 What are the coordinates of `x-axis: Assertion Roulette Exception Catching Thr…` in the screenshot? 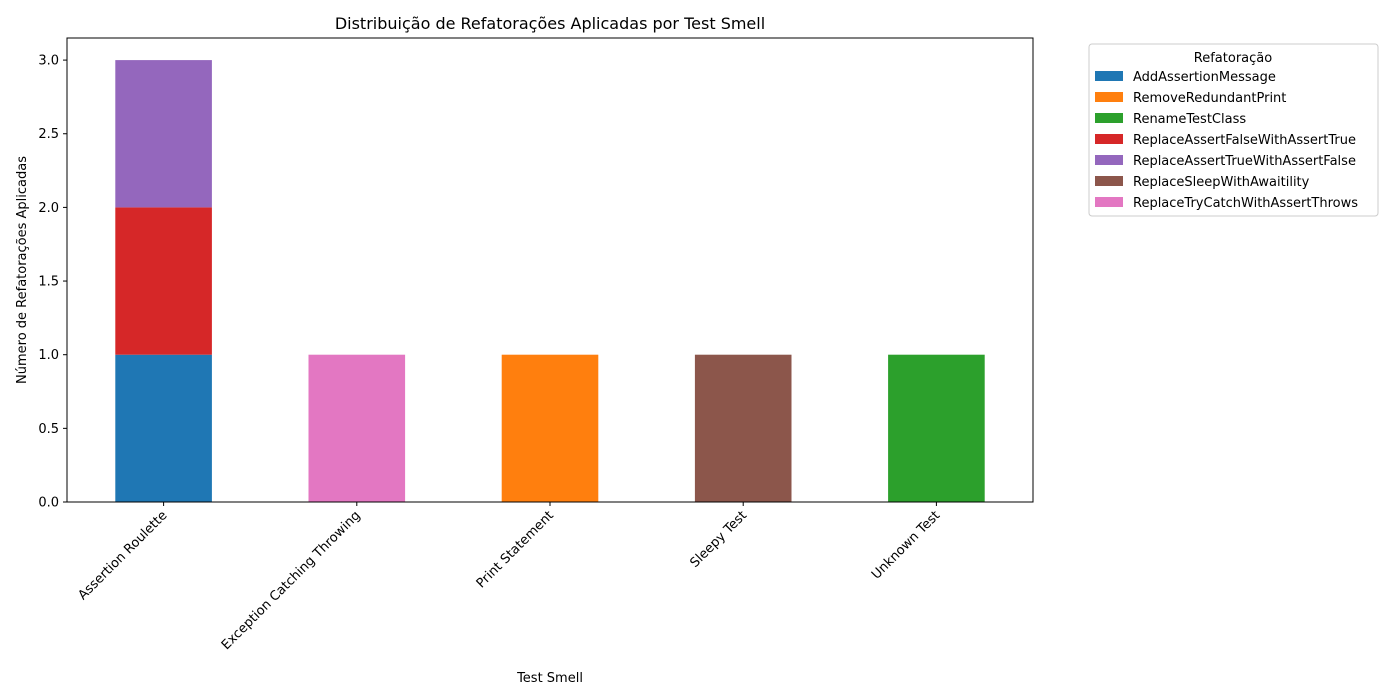 It's located at (509, 577).